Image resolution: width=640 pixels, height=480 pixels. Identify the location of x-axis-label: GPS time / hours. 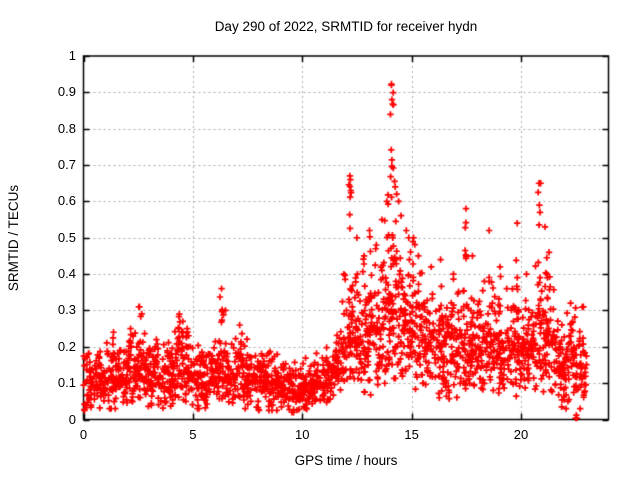
(346, 460).